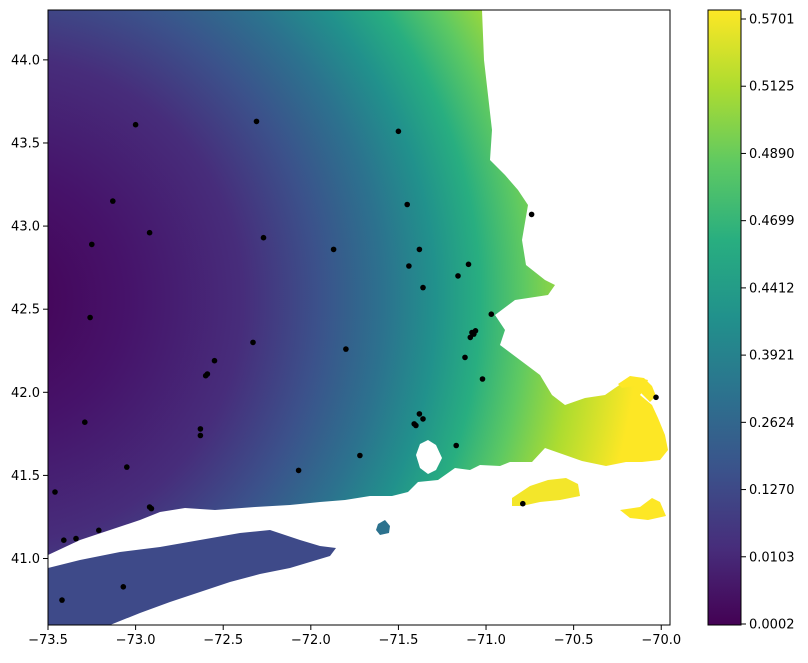 The image size is (808, 663). I want to click on y-tick-label: 41.5, so click(25, 476).